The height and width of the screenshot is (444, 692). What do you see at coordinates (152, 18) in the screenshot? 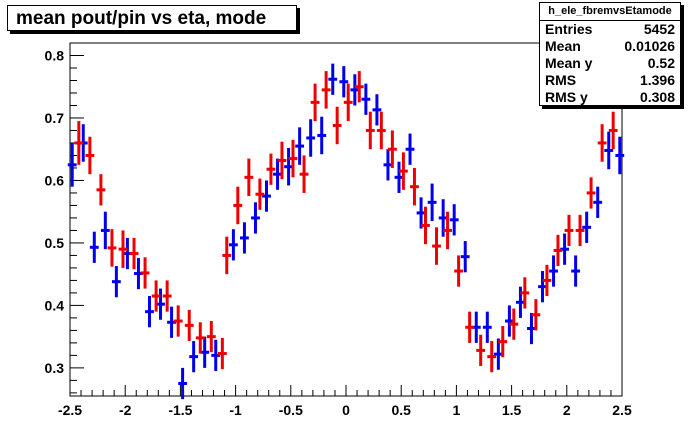
I see `chart-title: mean pout/pin vs eta, mode` at bounding box center [152, 18].